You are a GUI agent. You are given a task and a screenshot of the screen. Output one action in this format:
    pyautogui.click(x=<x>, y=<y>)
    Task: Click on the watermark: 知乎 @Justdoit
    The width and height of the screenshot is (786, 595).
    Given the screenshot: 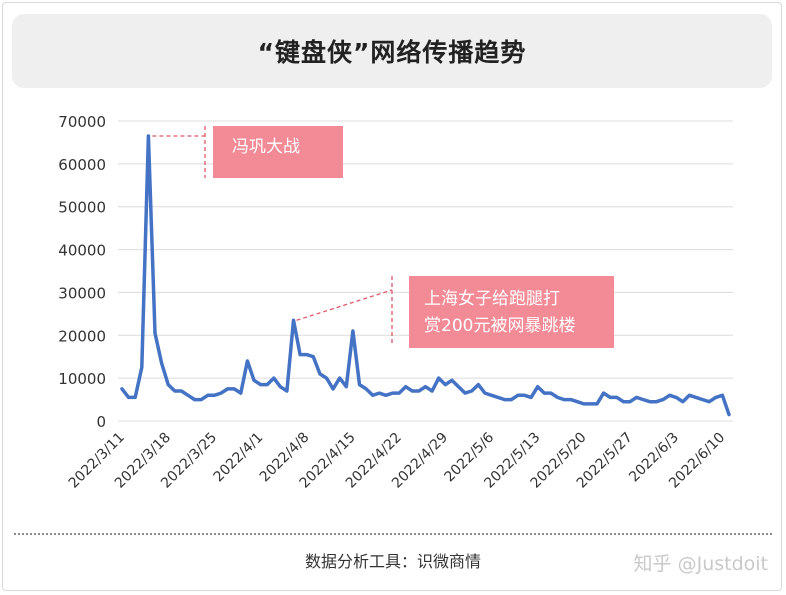 What is the action you would take?
    pyautogui.click(x=700, y=564)
    